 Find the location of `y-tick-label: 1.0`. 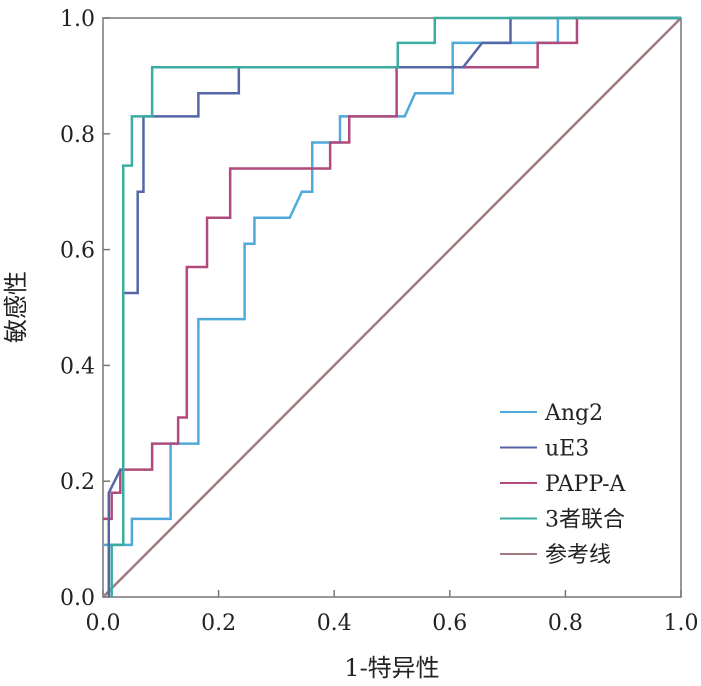

y-tick-label: 1.0 is located at coordinates (77, 19).